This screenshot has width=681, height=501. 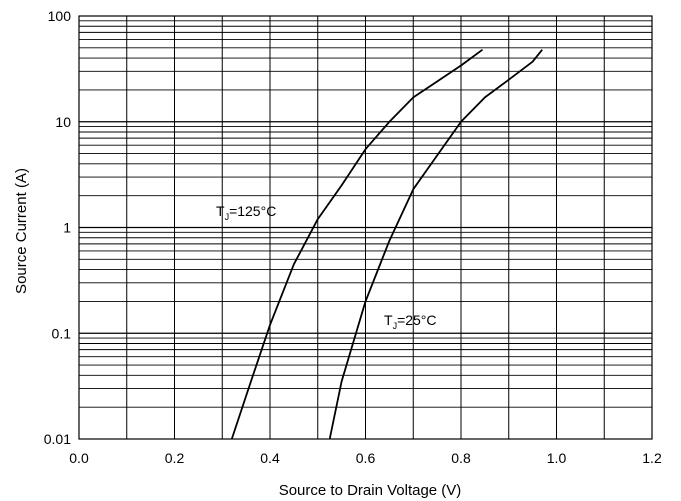 I want to click on x-tick-label: 0.4, so click(x=270, y=458).